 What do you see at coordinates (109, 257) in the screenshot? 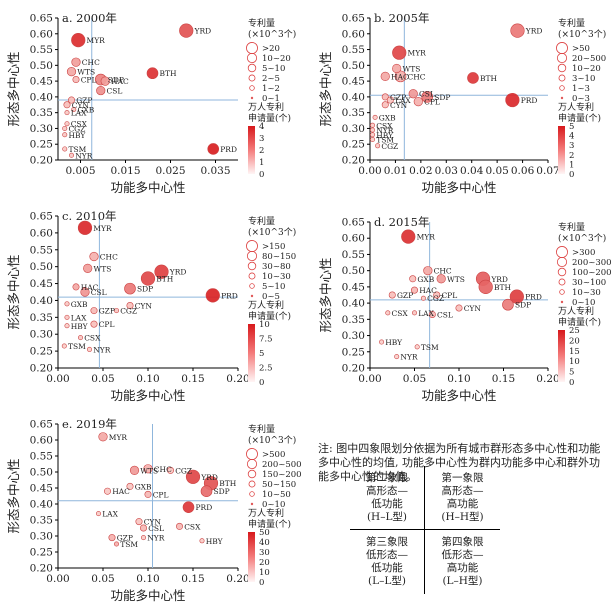
I see `point-label-chc: CHC` at bounding box center [109, 257].